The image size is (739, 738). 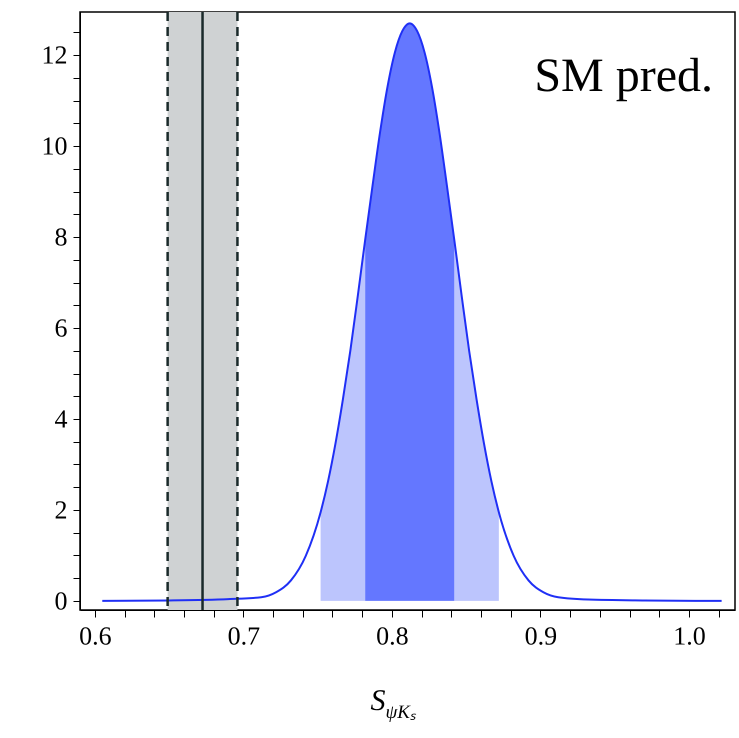 What do you see at coordinates (689, 636) in the screenshot?
I see `x-tick-label: 1.0` at bounding box center [689, 636].